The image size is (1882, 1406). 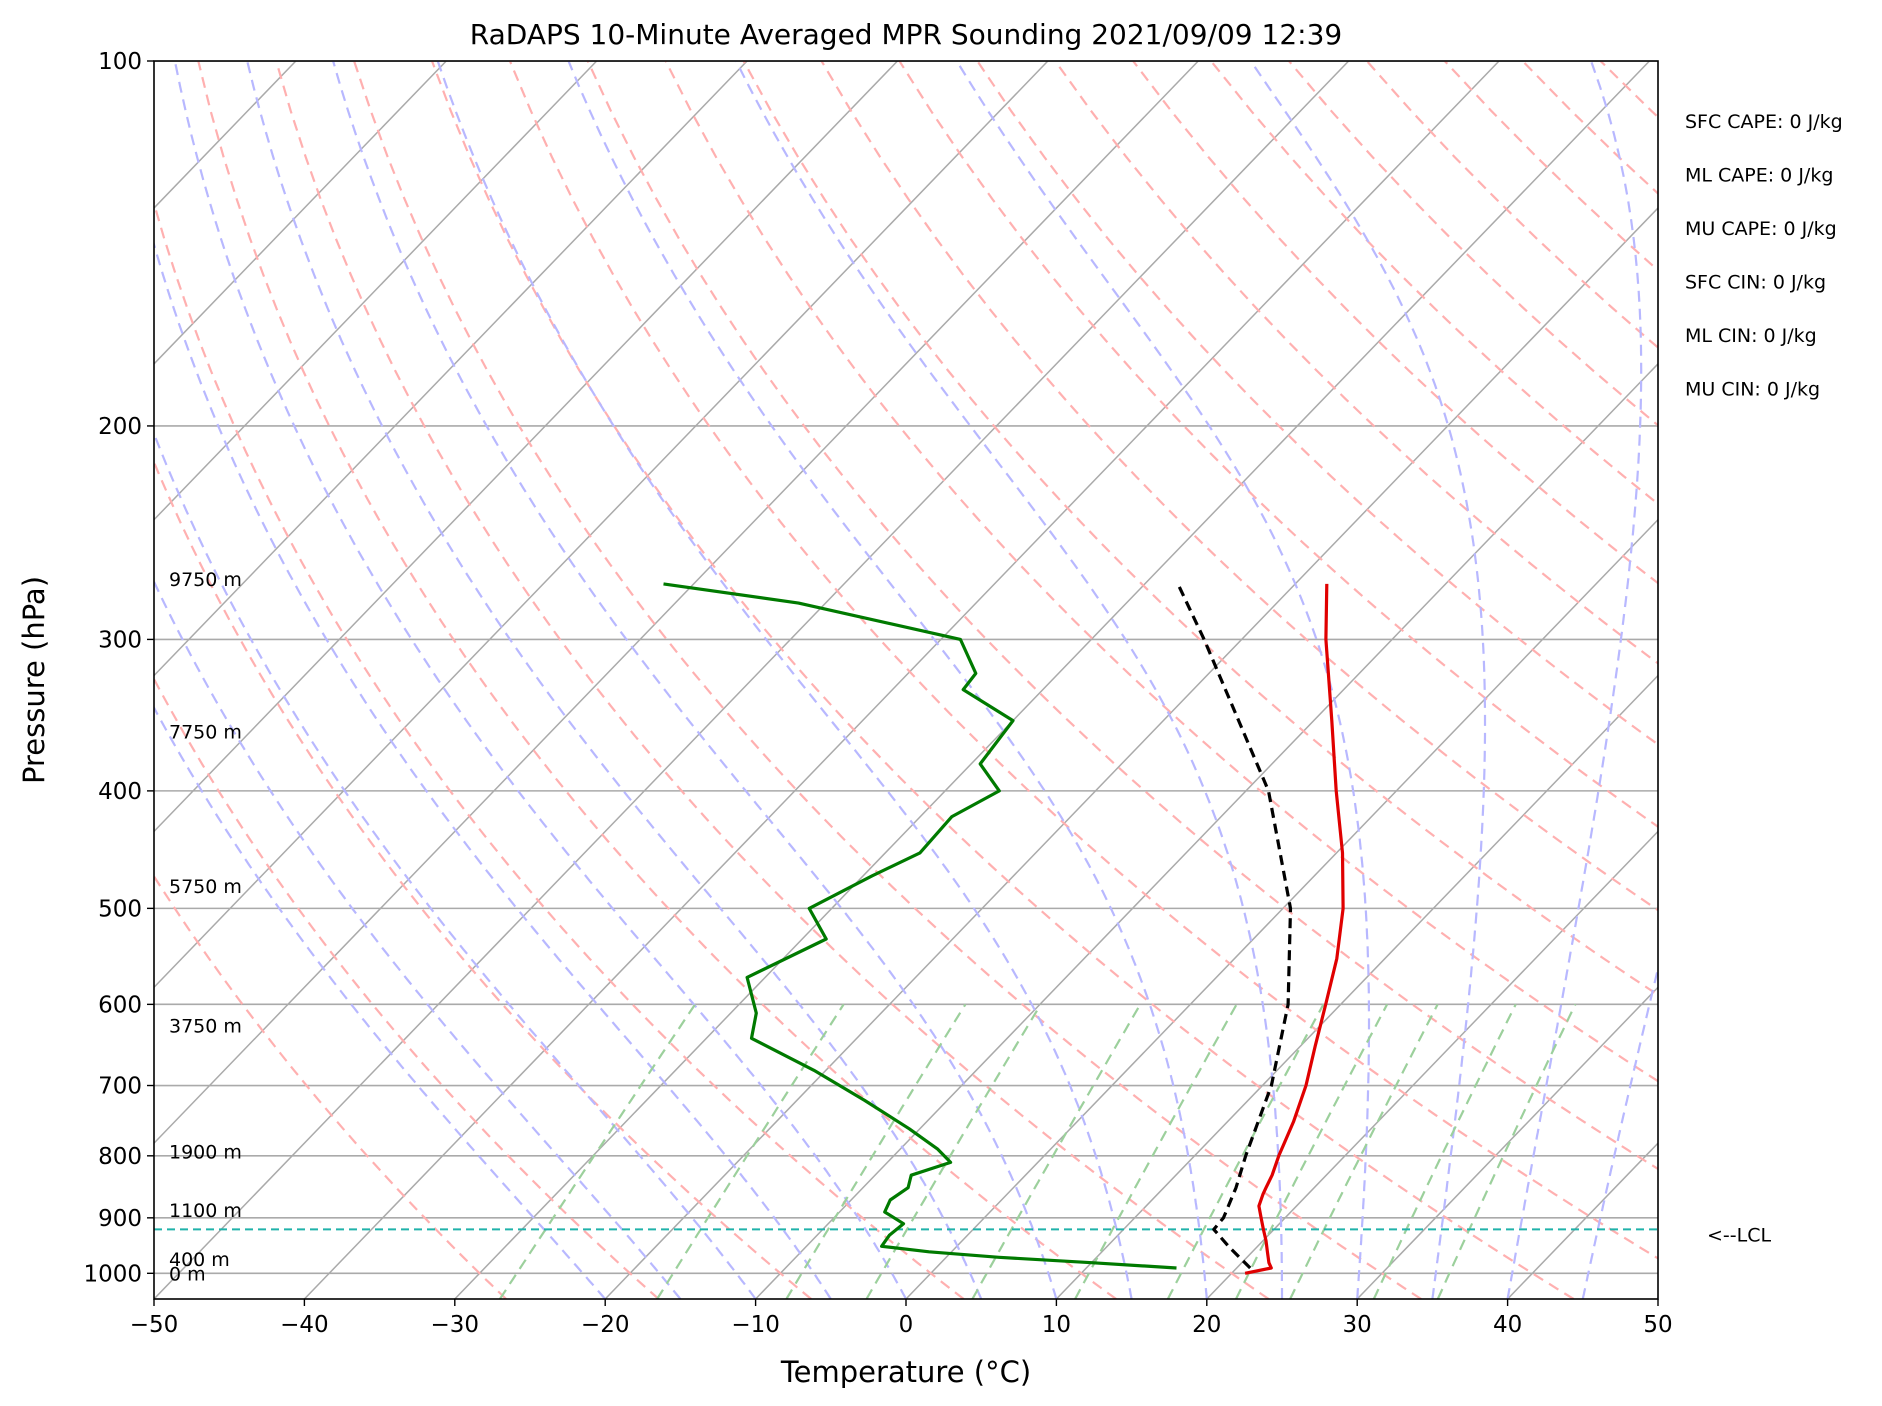 What do you see at coordinates (120, 1087) in the screenshot?
I see `y-tick-label: 700` at bounding box center [120, 1087].